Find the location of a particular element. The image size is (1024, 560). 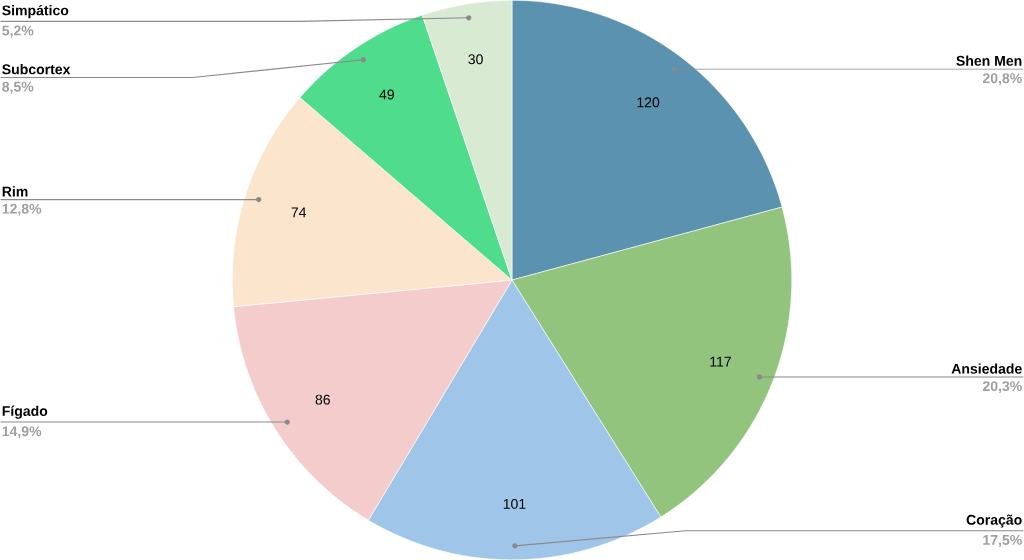

text: 8,5% is located at coordinates (18, 87).